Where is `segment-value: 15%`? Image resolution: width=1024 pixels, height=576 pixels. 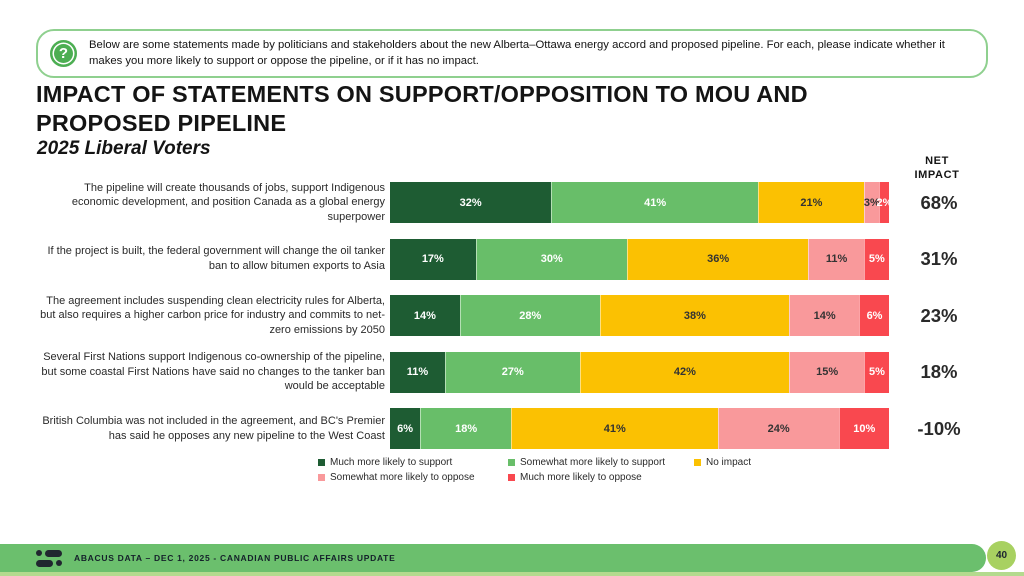
segment-value: 15% is located at coordinates (827, 372).